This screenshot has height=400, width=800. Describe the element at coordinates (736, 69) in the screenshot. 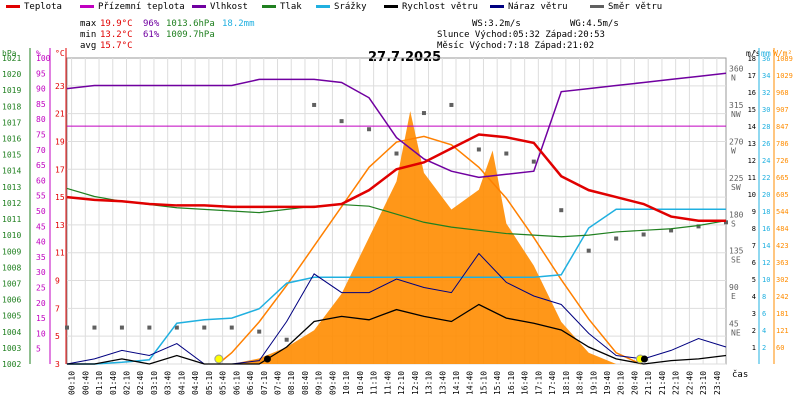

I see `axis-tick-dir: 360` at that location.